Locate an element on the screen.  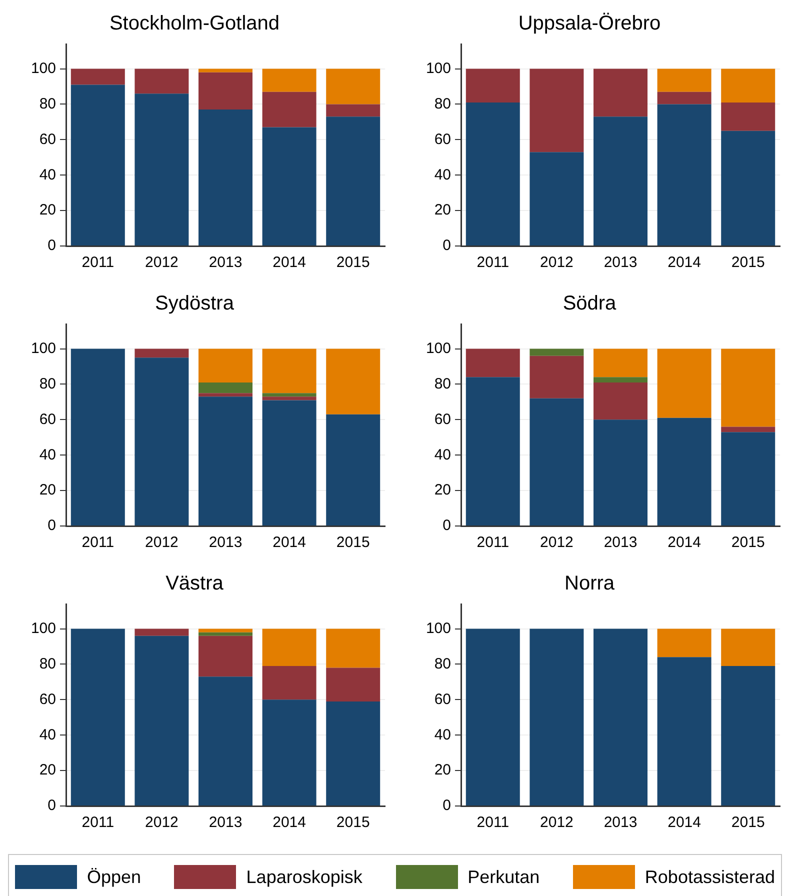
chart-title: Sydöstra is located at coordinates (195, 303).